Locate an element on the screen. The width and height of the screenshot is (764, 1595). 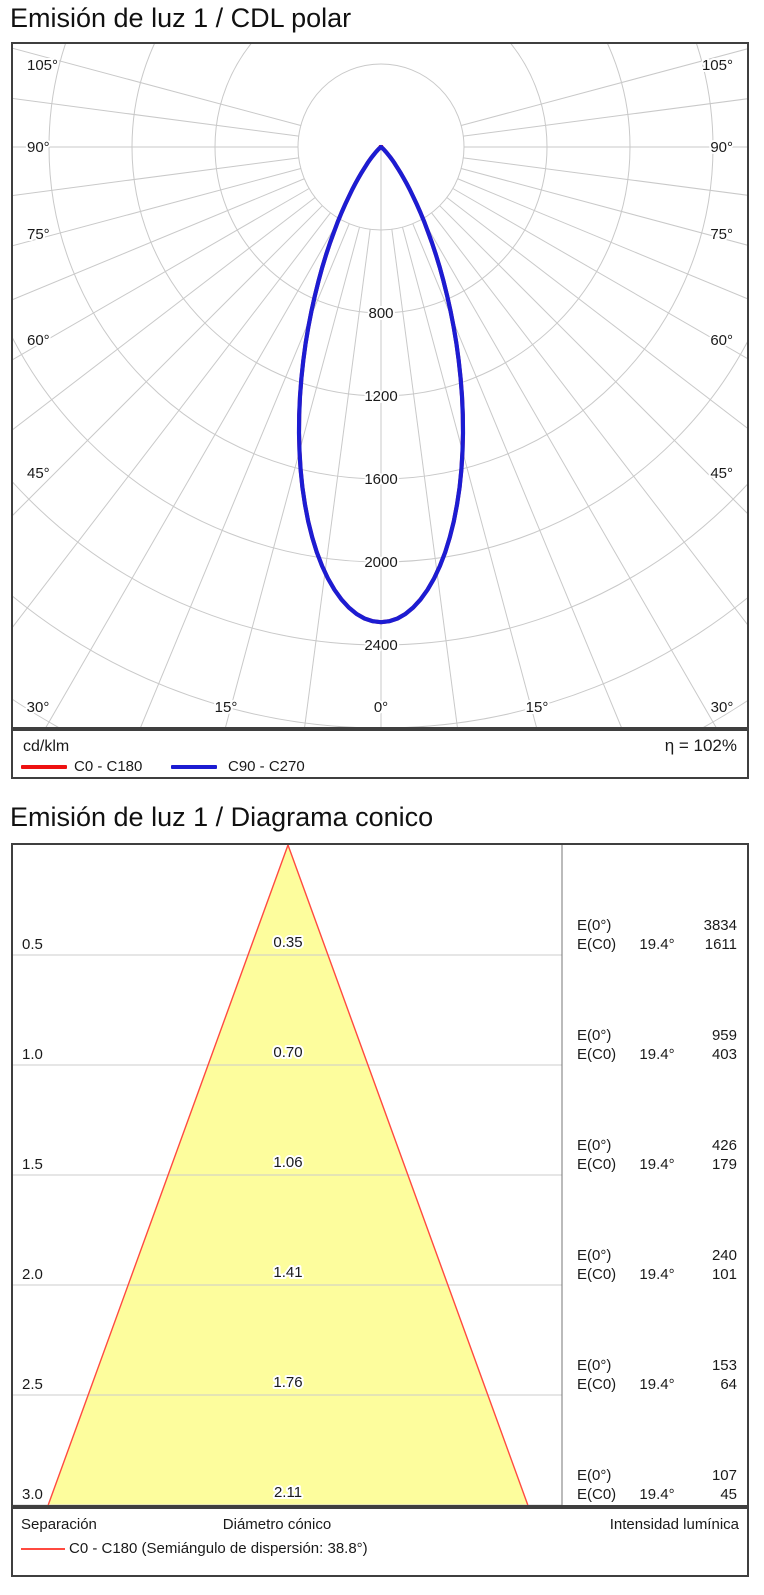
polar-angle-label-right: 90° is located at coordinates (721, 147).